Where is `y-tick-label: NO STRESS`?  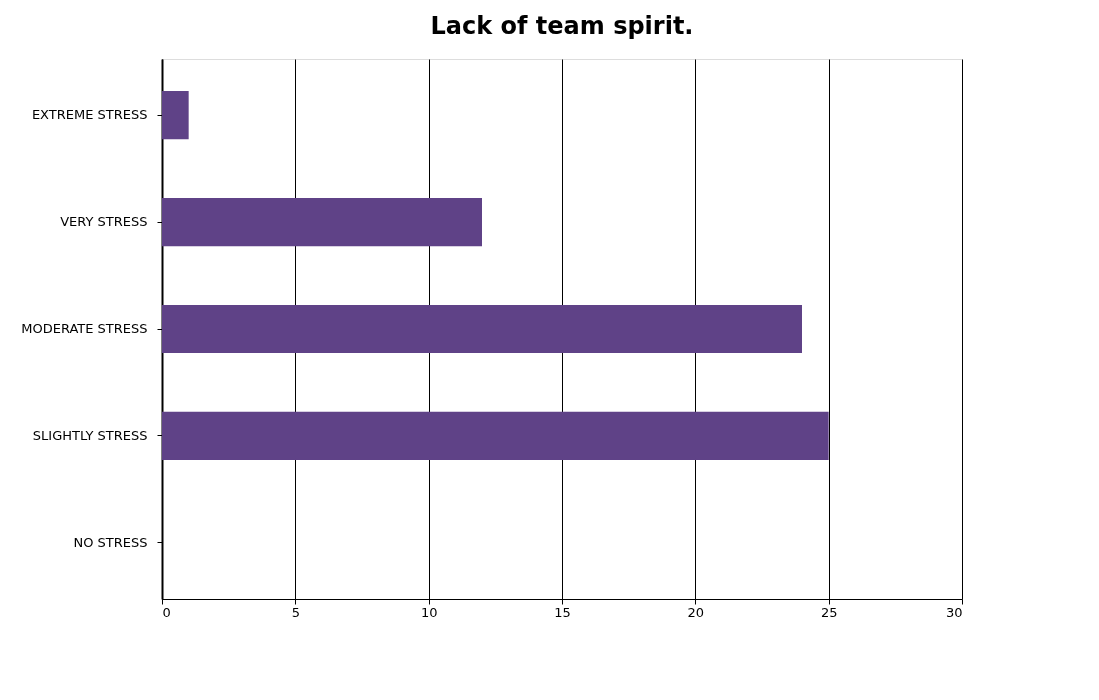
y-tick-label: NO STRESS is located at coordinates (110, 542).